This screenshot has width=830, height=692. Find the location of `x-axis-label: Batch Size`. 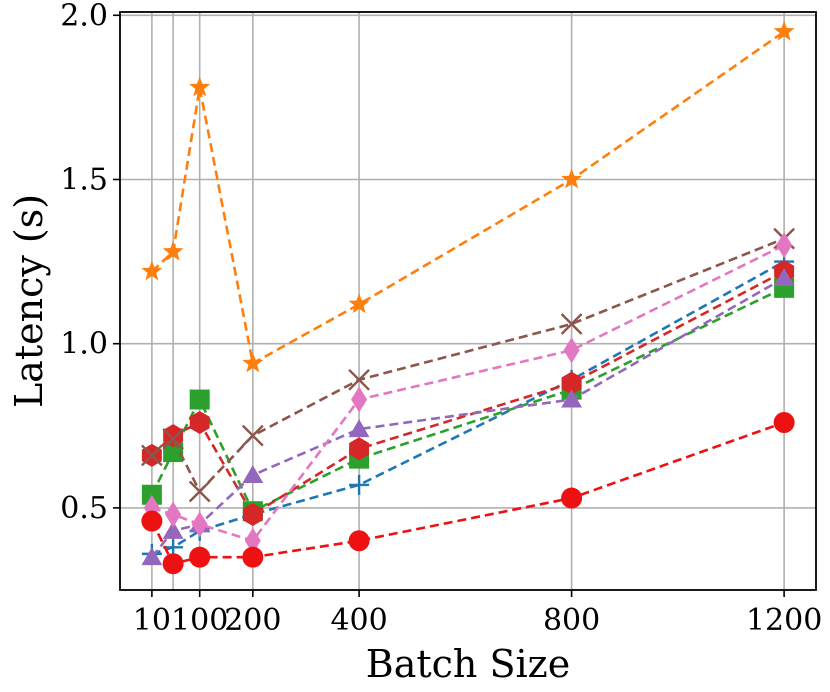

x-axis-label: Batch Size is located at coordinates (468, 664).